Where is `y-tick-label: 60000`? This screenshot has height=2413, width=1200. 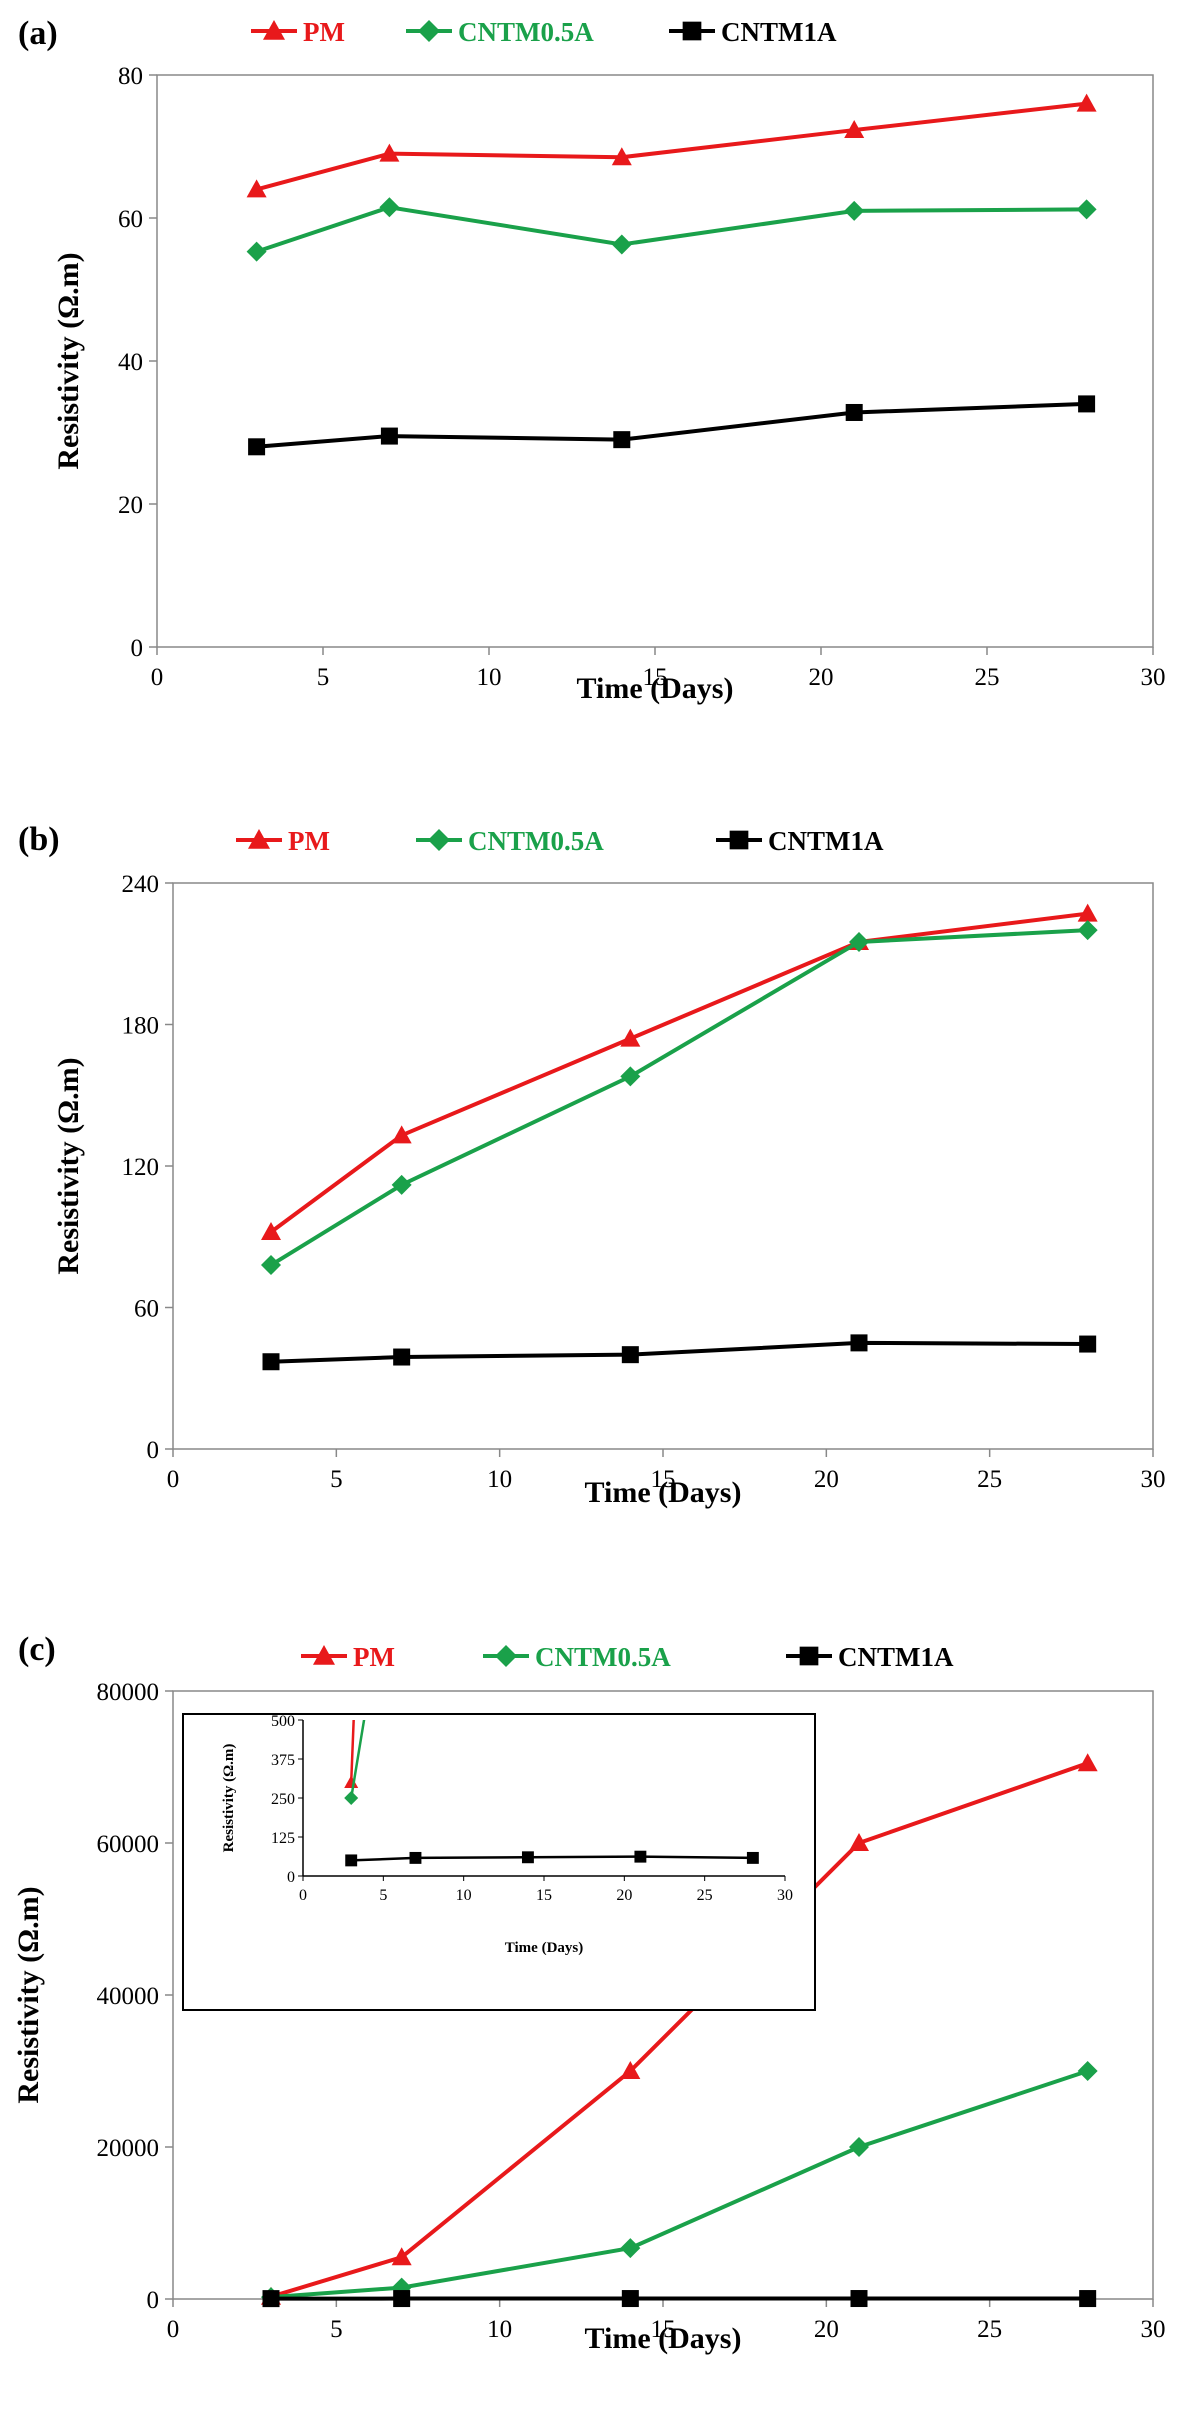
y-tick-label: 60000 is located at coordinates (128, 1844).